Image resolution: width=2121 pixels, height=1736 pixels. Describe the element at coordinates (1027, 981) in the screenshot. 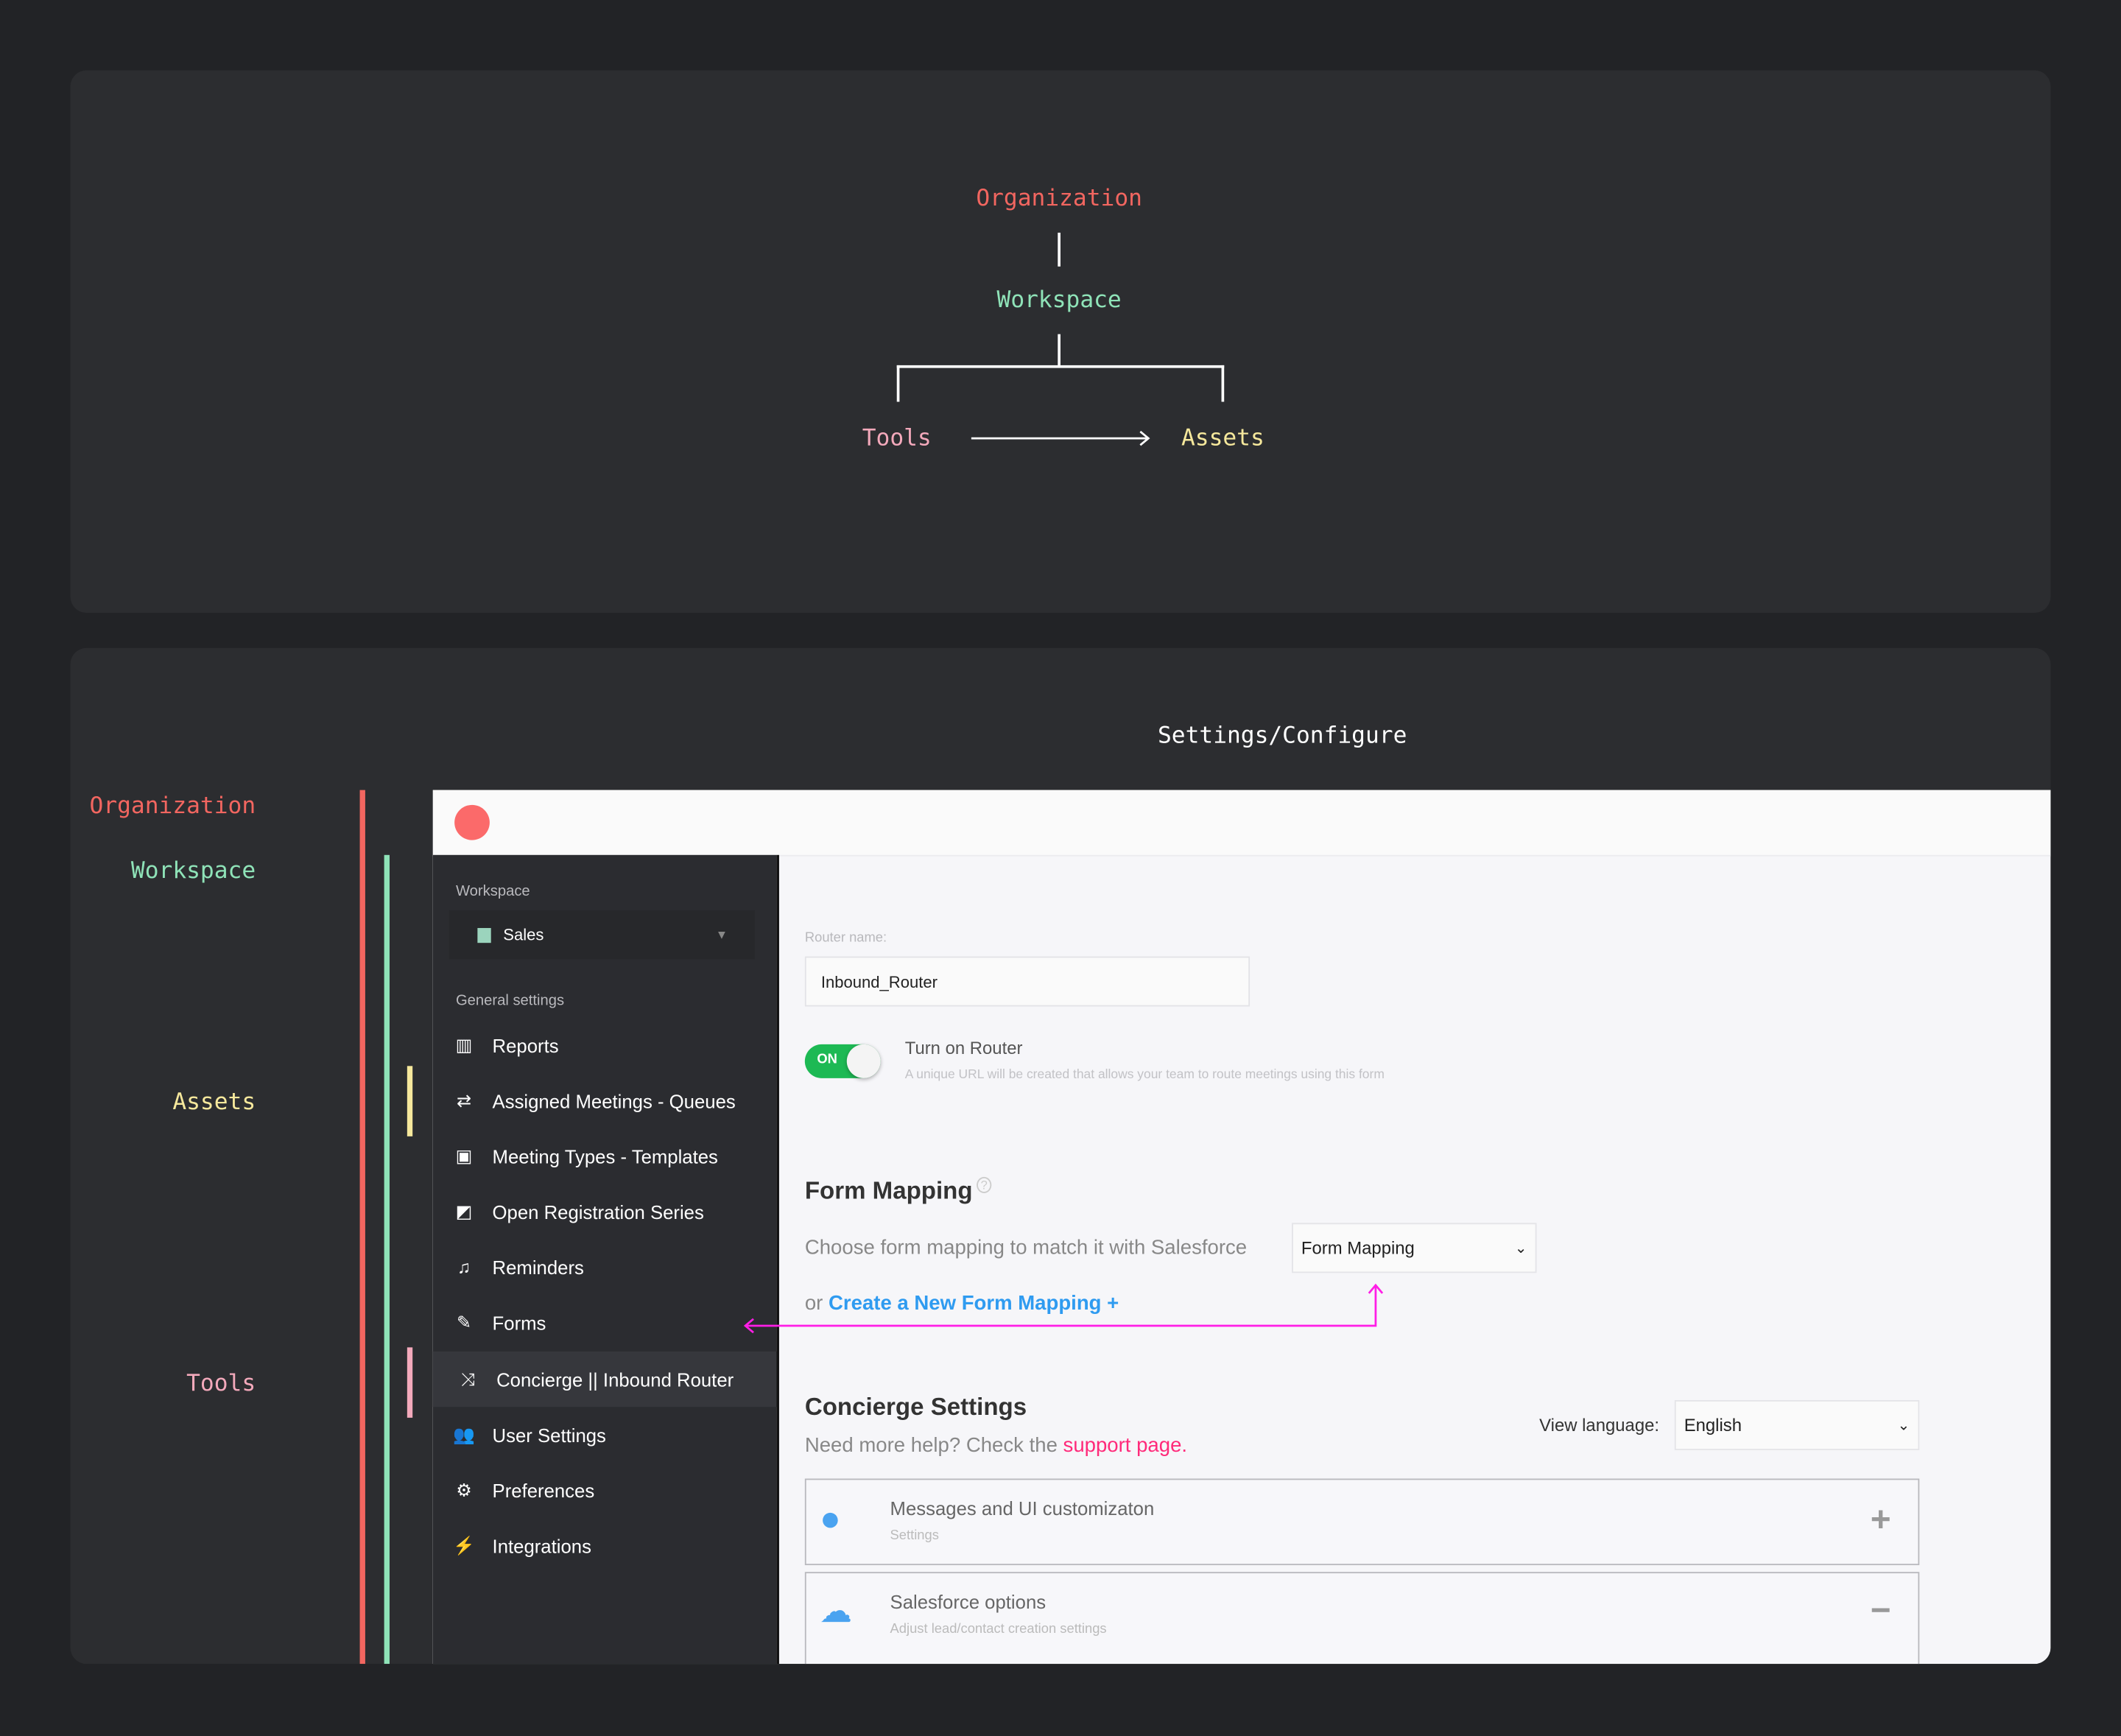

I see `router-name-input: Inbound_Router` at that location.